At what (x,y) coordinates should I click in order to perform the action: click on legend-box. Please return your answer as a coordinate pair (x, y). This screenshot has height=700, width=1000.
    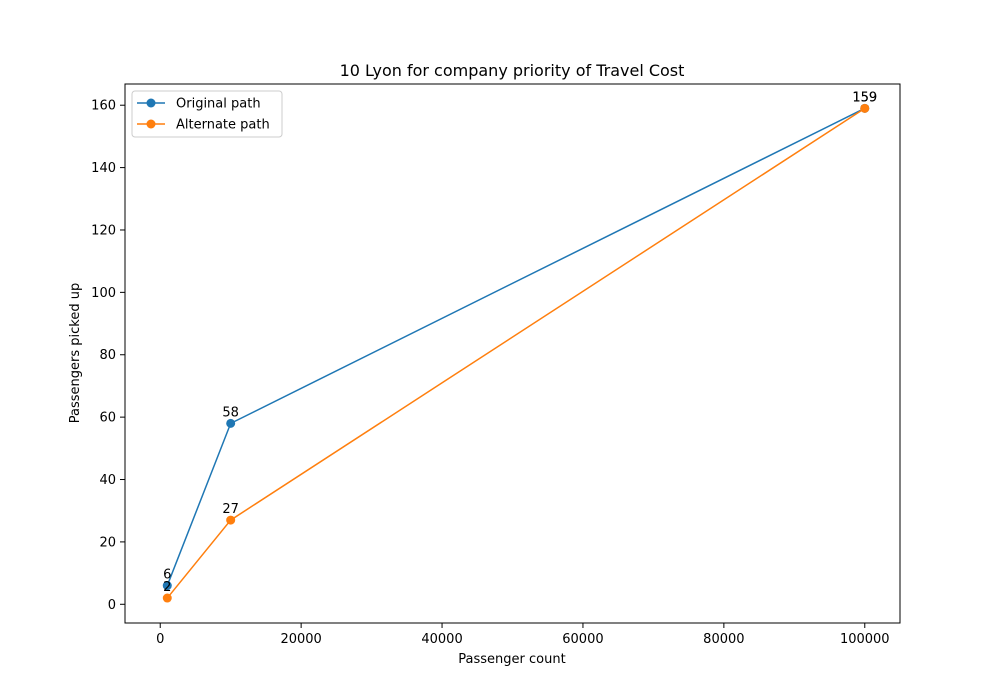
    Looking at the image, I should click on (207, 114).